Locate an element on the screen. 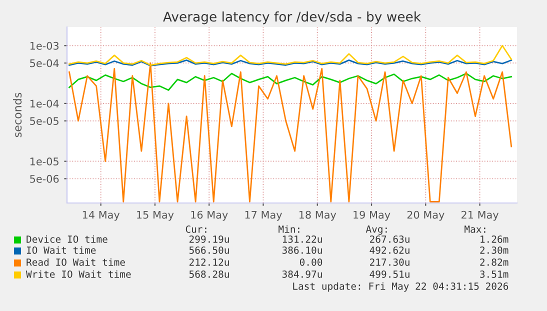 The height and width of the screenshot is (311, 547). legend-label: Read IO Wait time is located at coordinates (75, 262).